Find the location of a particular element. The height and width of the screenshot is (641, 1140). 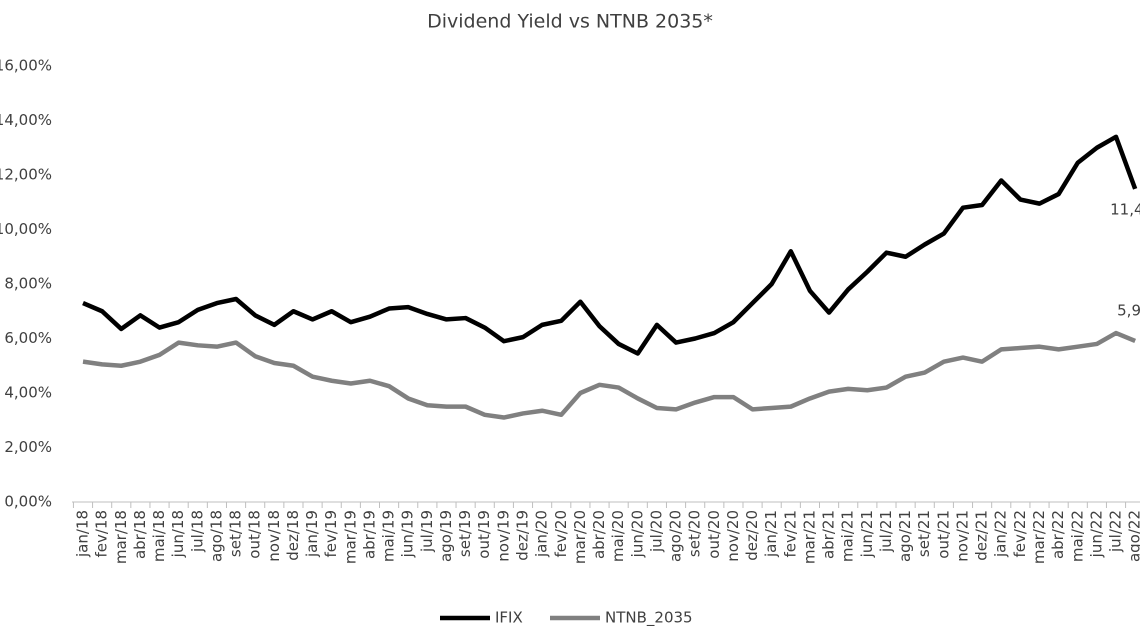

x-tick-label: nov/18 is located at coordinates (274, 536).